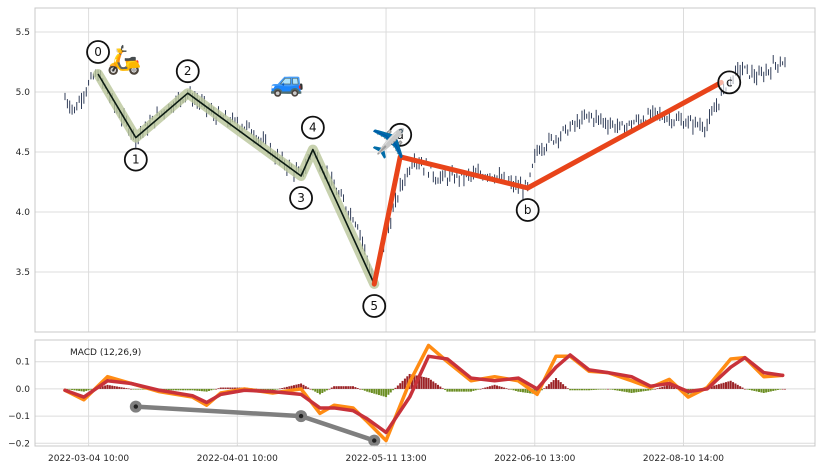 This screenshot has height=471, width=822. Describe the element at coordinates (301, 416) in the screenshot. I see `divergence-point-dot` at that location.